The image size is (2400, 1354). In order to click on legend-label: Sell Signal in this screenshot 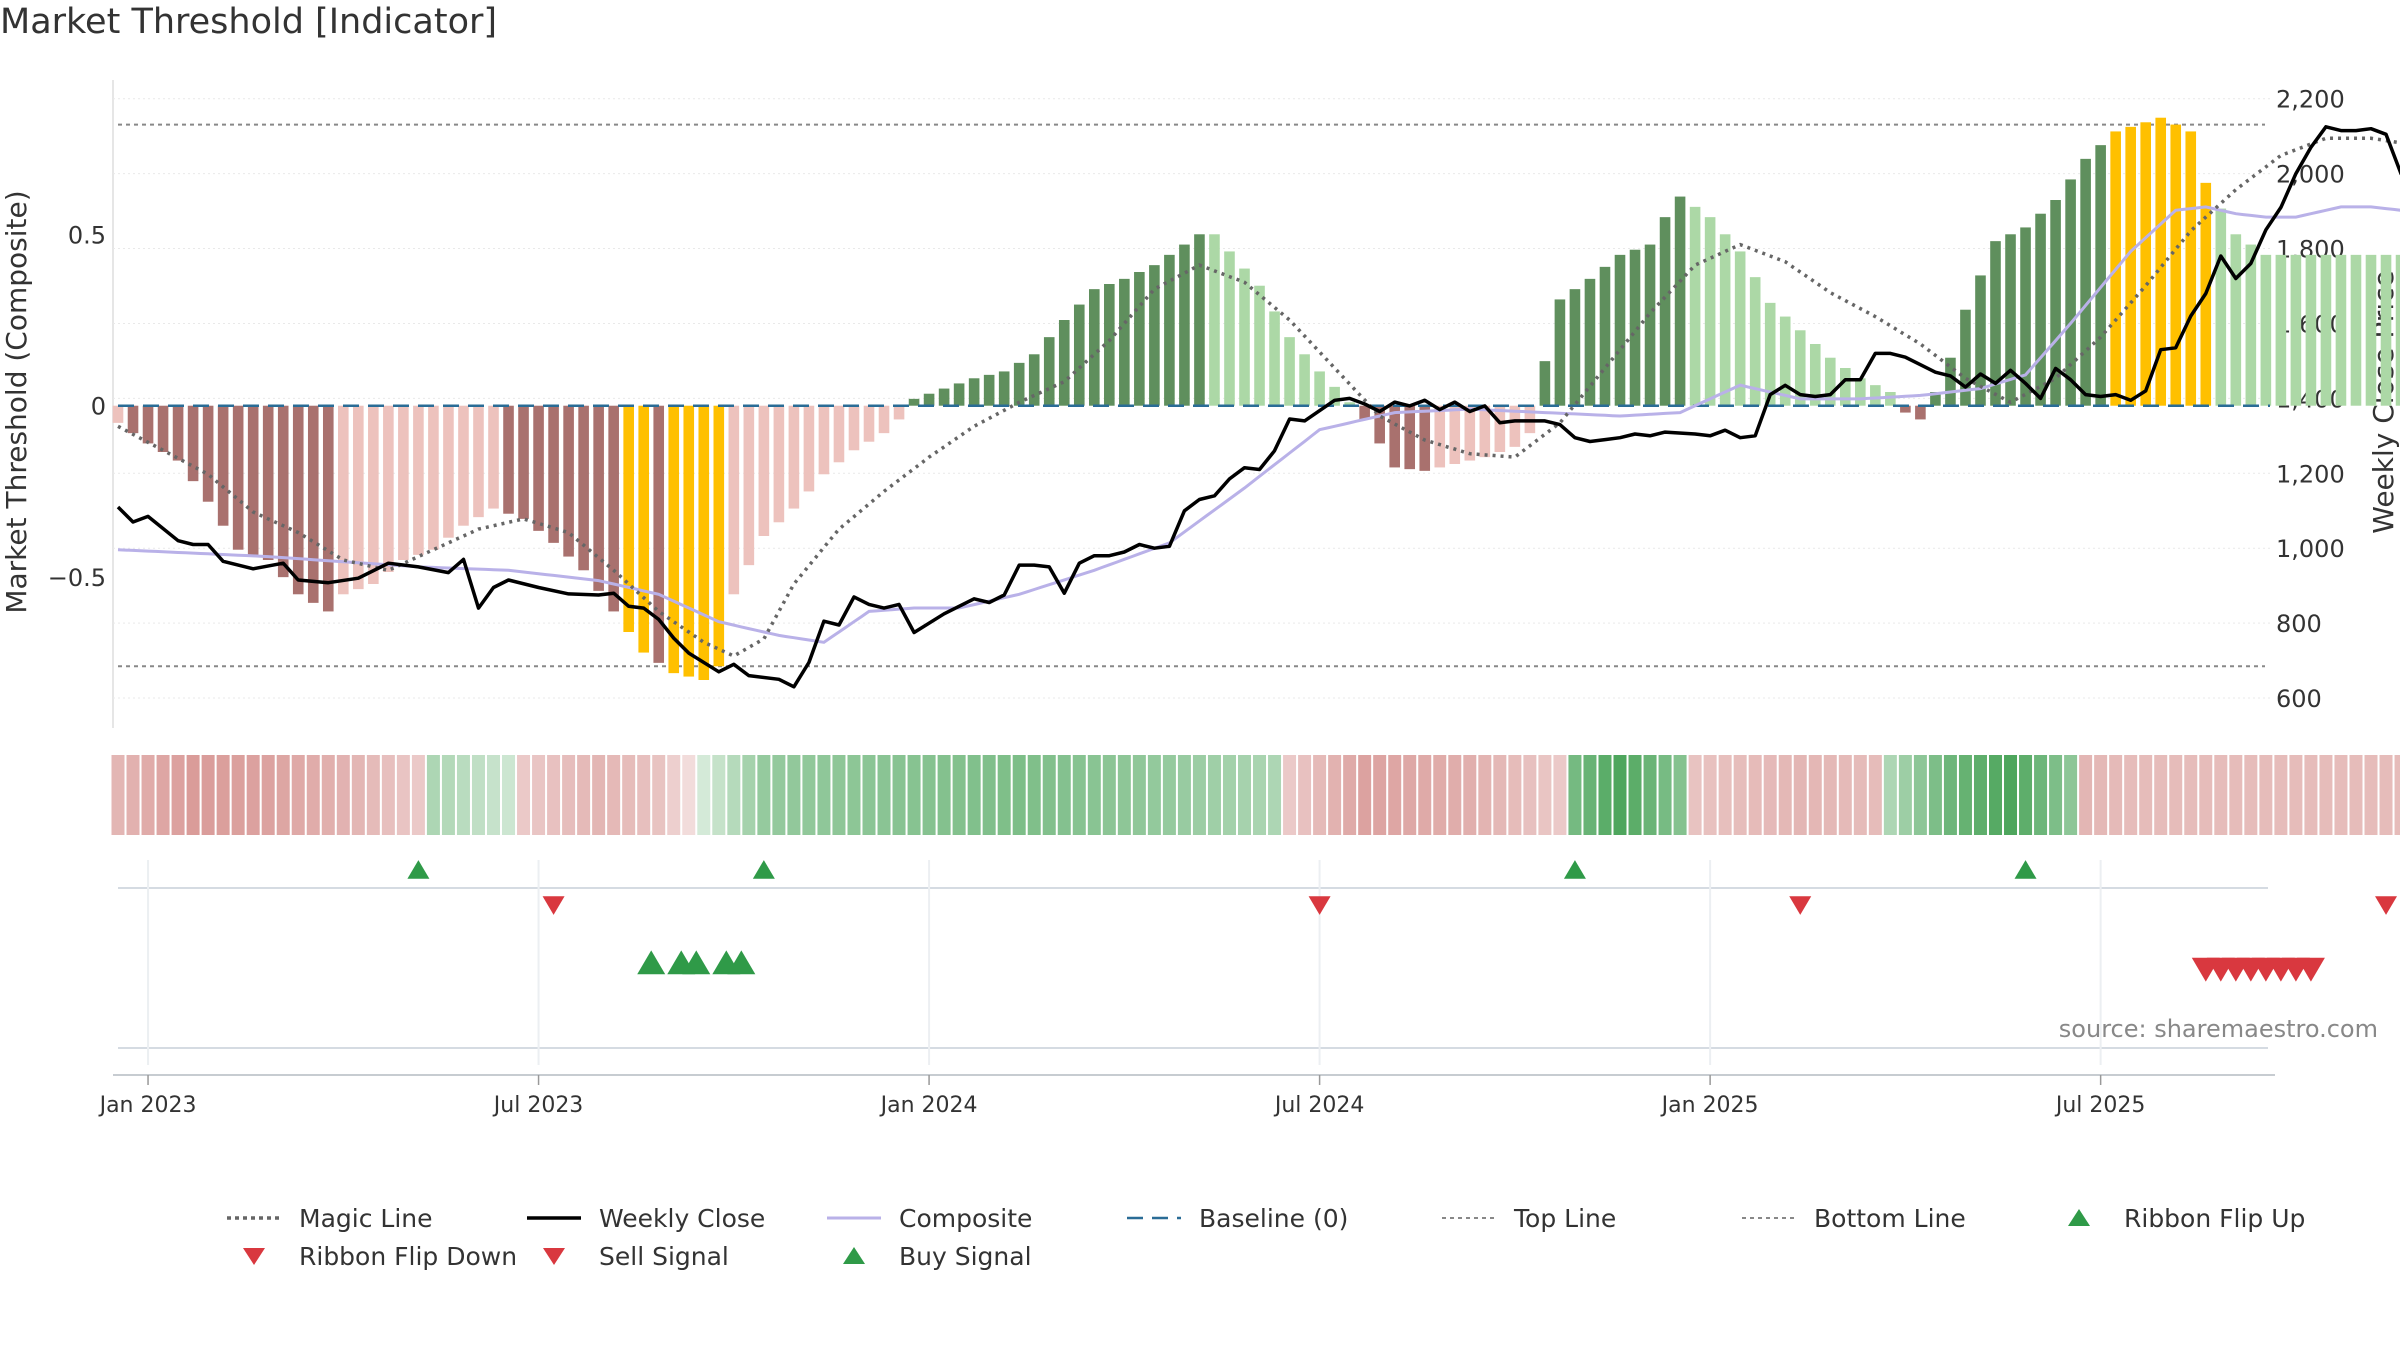, I will do `click(664, 1256)`.